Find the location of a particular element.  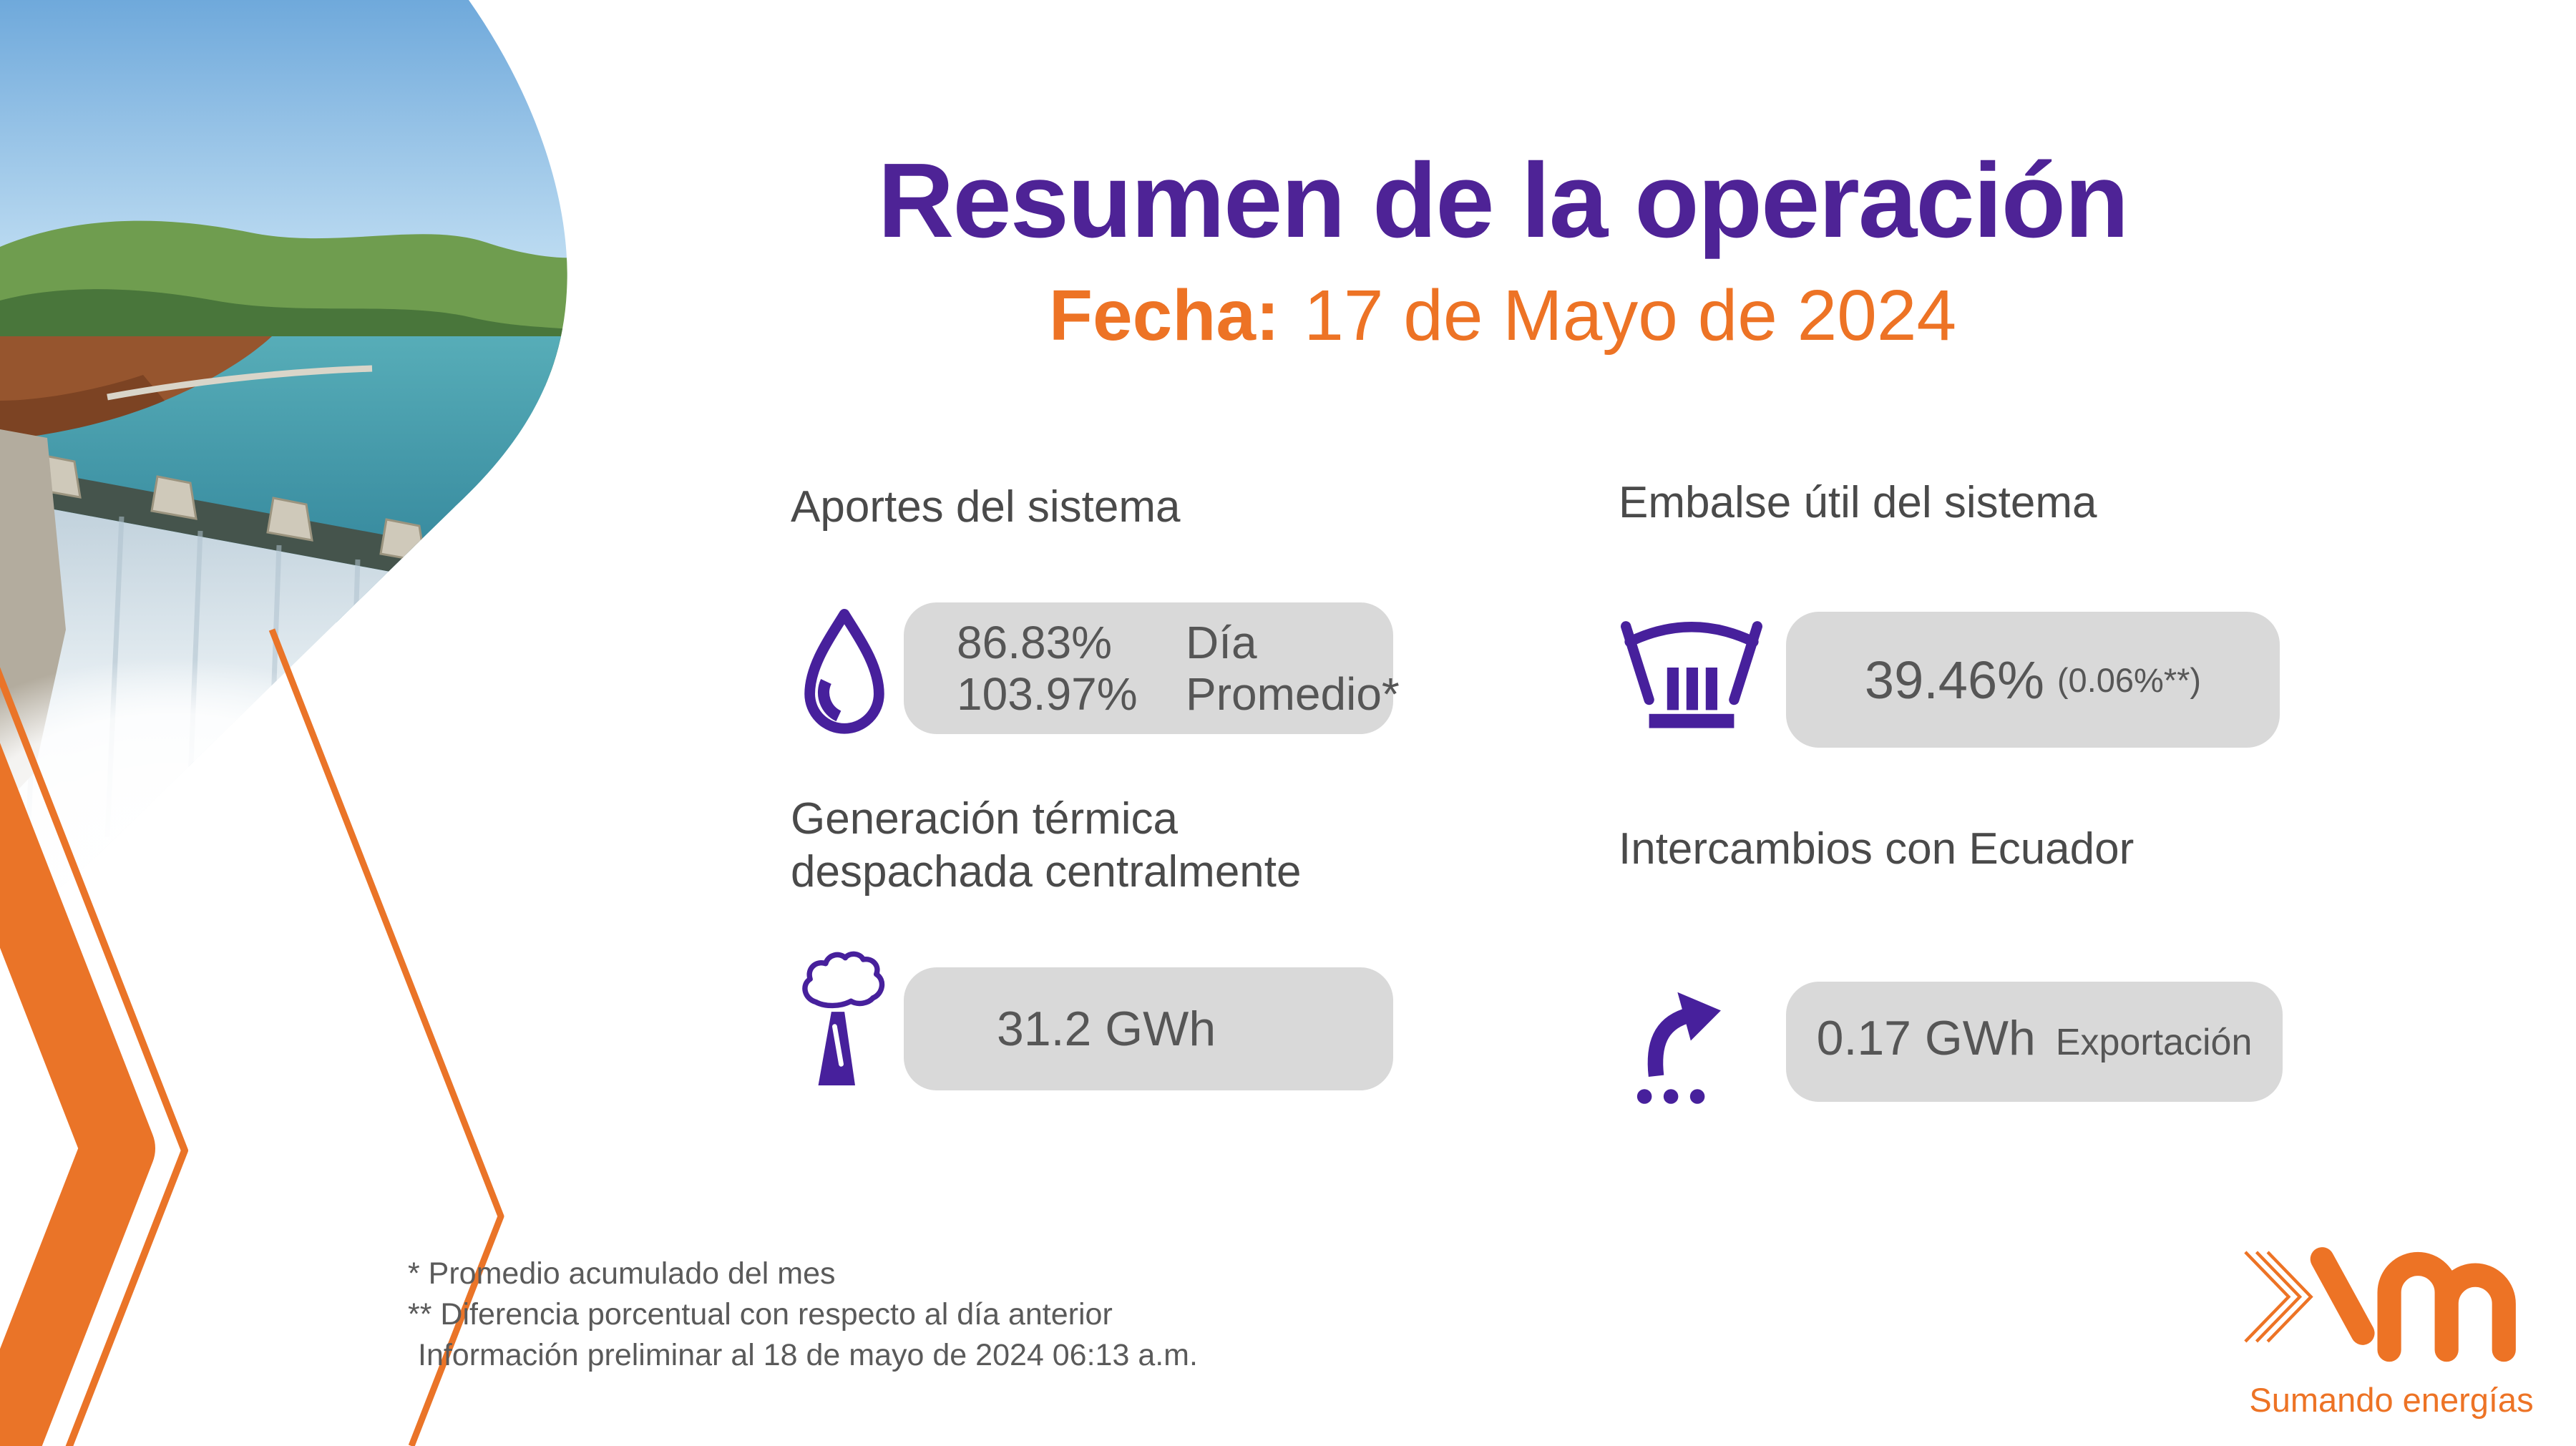

intercambios-value-box: 0.17 GWh Exportación is located at coordinates (2034, 1042).